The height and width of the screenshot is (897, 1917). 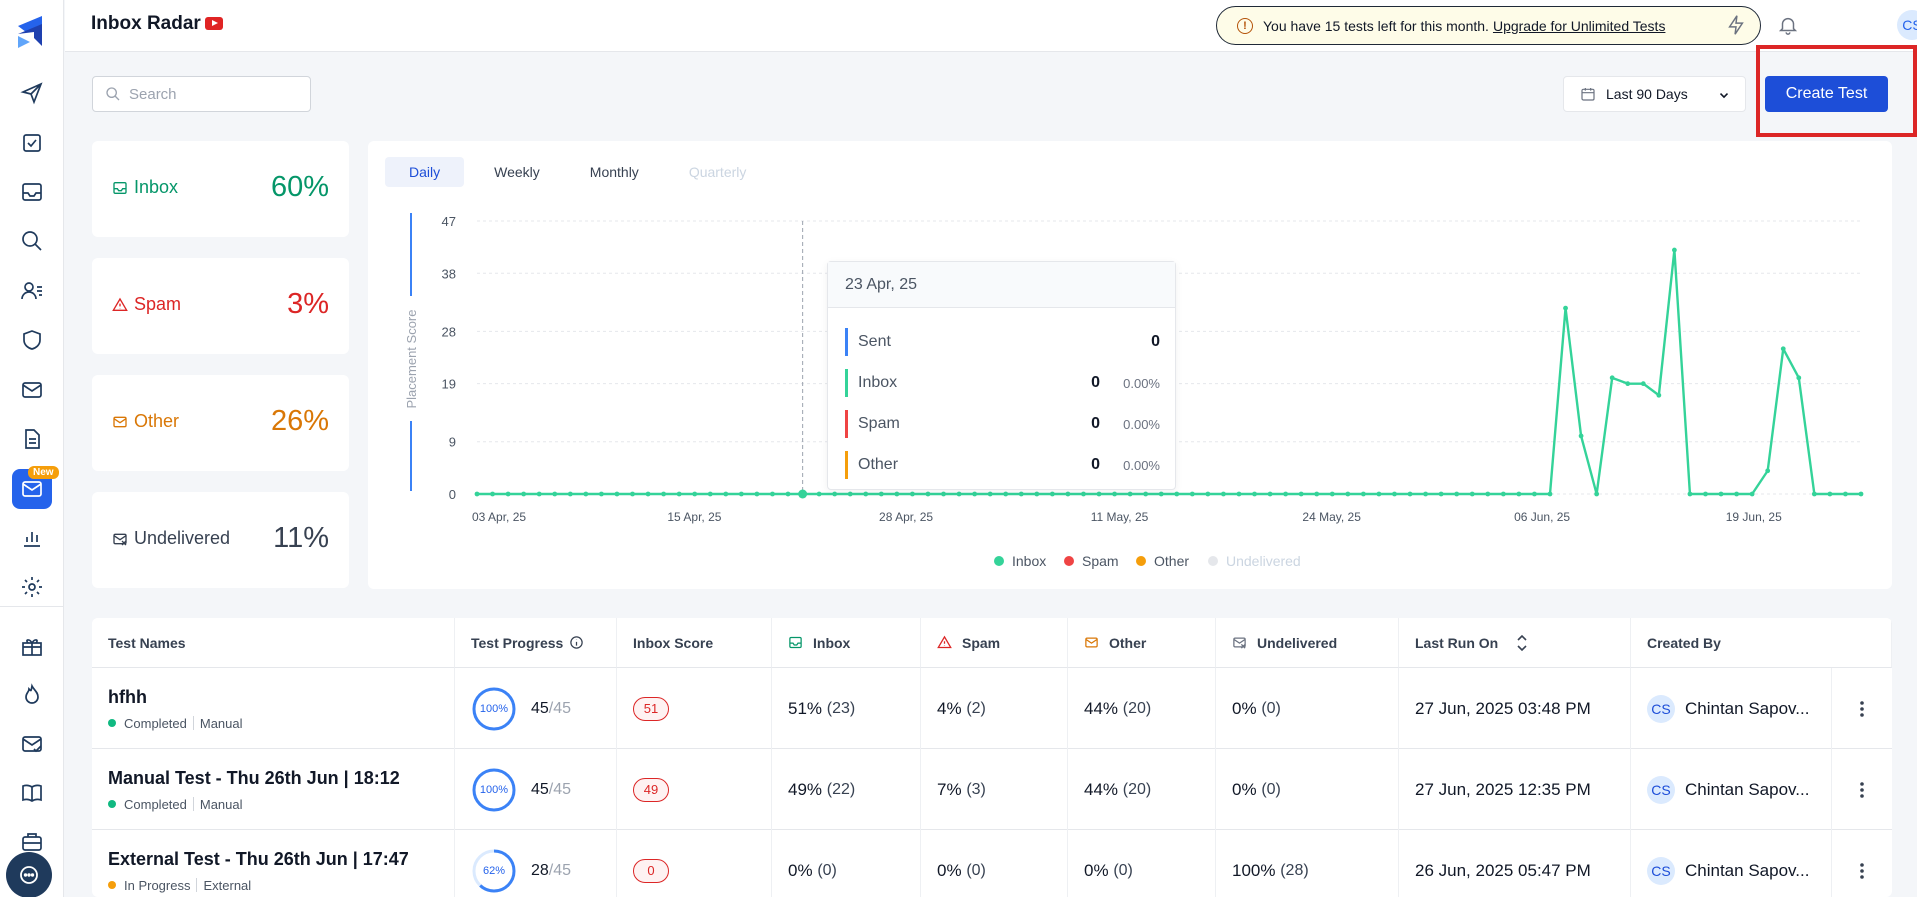 I want to click on sidebar-item-mail-check, so click(x=32, y=744).